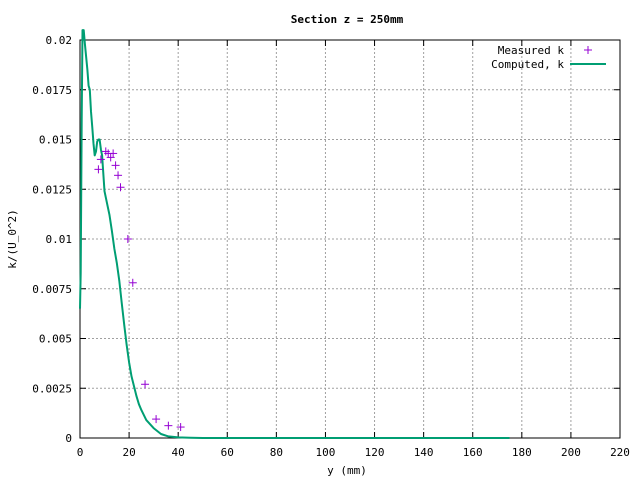 The height and width of the screenshot is (480, 640). I want to click on y-tick-label: 0, so click(68, 438).